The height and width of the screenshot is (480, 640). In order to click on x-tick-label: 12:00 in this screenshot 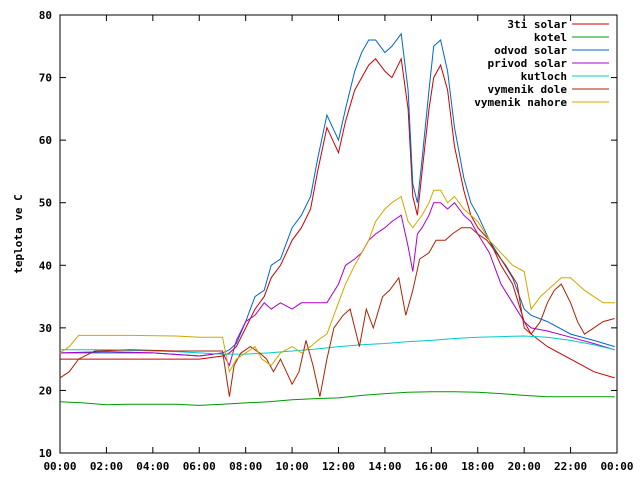, I will do `click(338, 466)`.